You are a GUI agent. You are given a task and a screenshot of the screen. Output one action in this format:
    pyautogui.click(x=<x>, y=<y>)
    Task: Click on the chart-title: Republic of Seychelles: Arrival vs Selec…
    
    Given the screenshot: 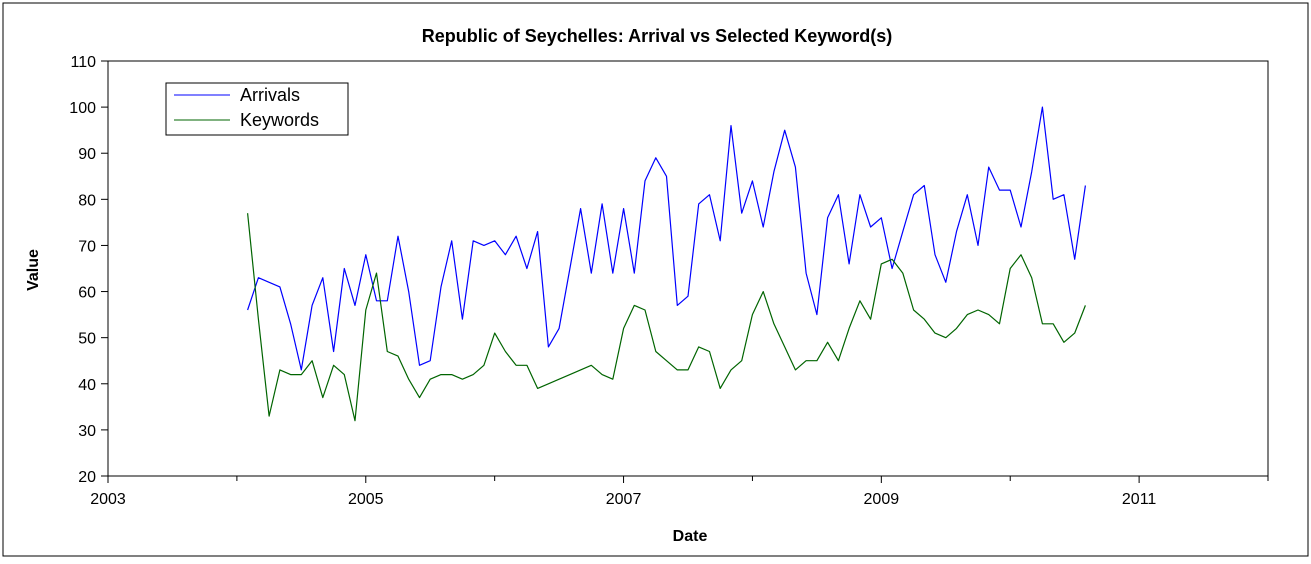 What is the action you would take?
    pyautogui.click(x=657, y=36)
    